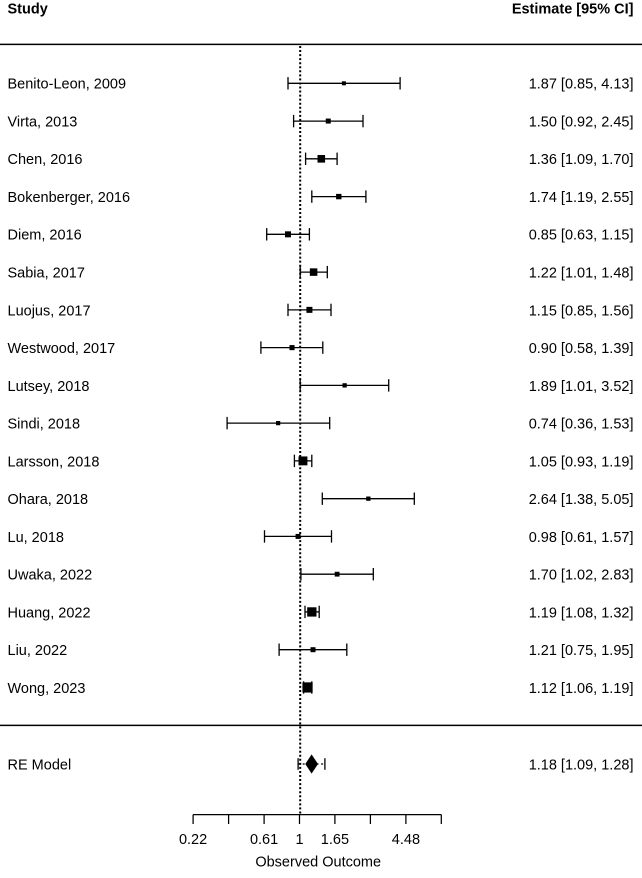 This screenshot has width=642, height=878. Describe the element at coordinates (581, 538) in the screenshot. I see `svg-text: 0.98 [0.61, 1.57]` at that location.